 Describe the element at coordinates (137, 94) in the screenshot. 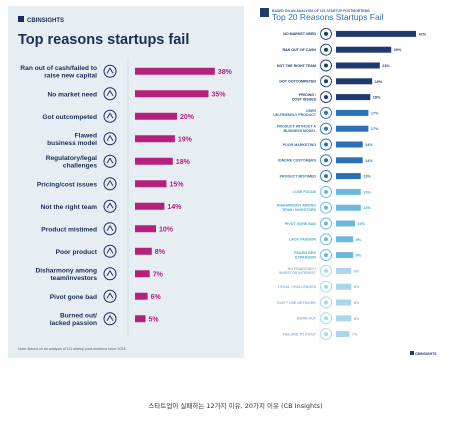

I see `bar-row: No market need 35%` at that location.